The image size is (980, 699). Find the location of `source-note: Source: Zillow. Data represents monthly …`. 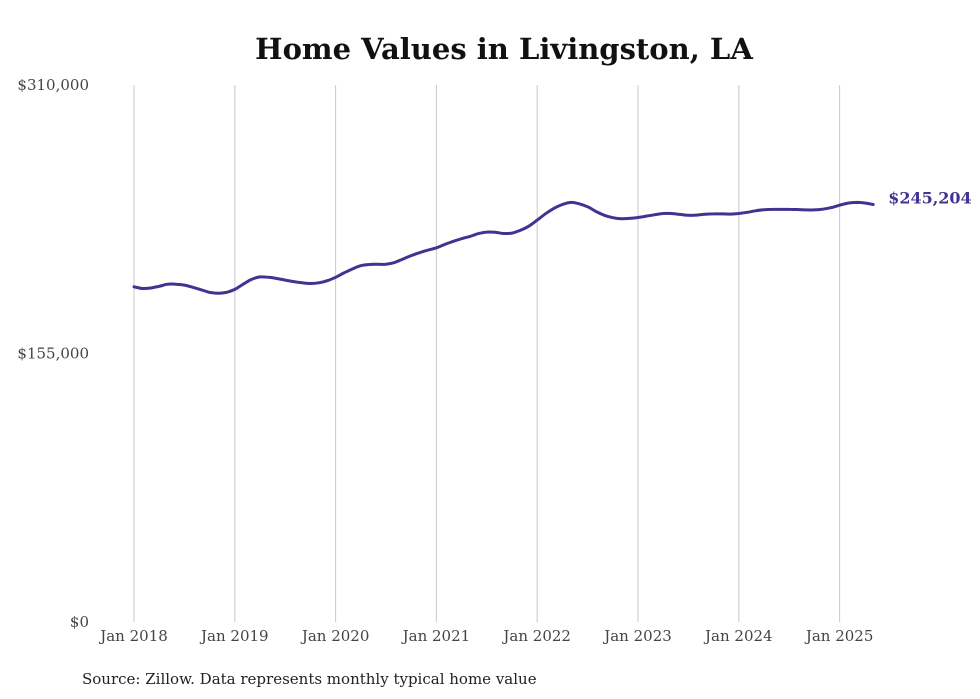

source-note: Source: Zillow. Data represents monthly … is located at coordinates (309, 679).